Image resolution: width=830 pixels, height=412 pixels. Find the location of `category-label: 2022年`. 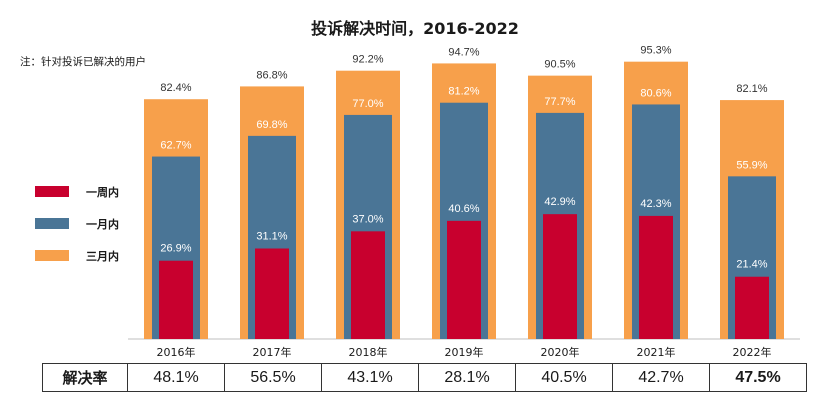

category-label: 2022年 is located at coordinates (752, 352).